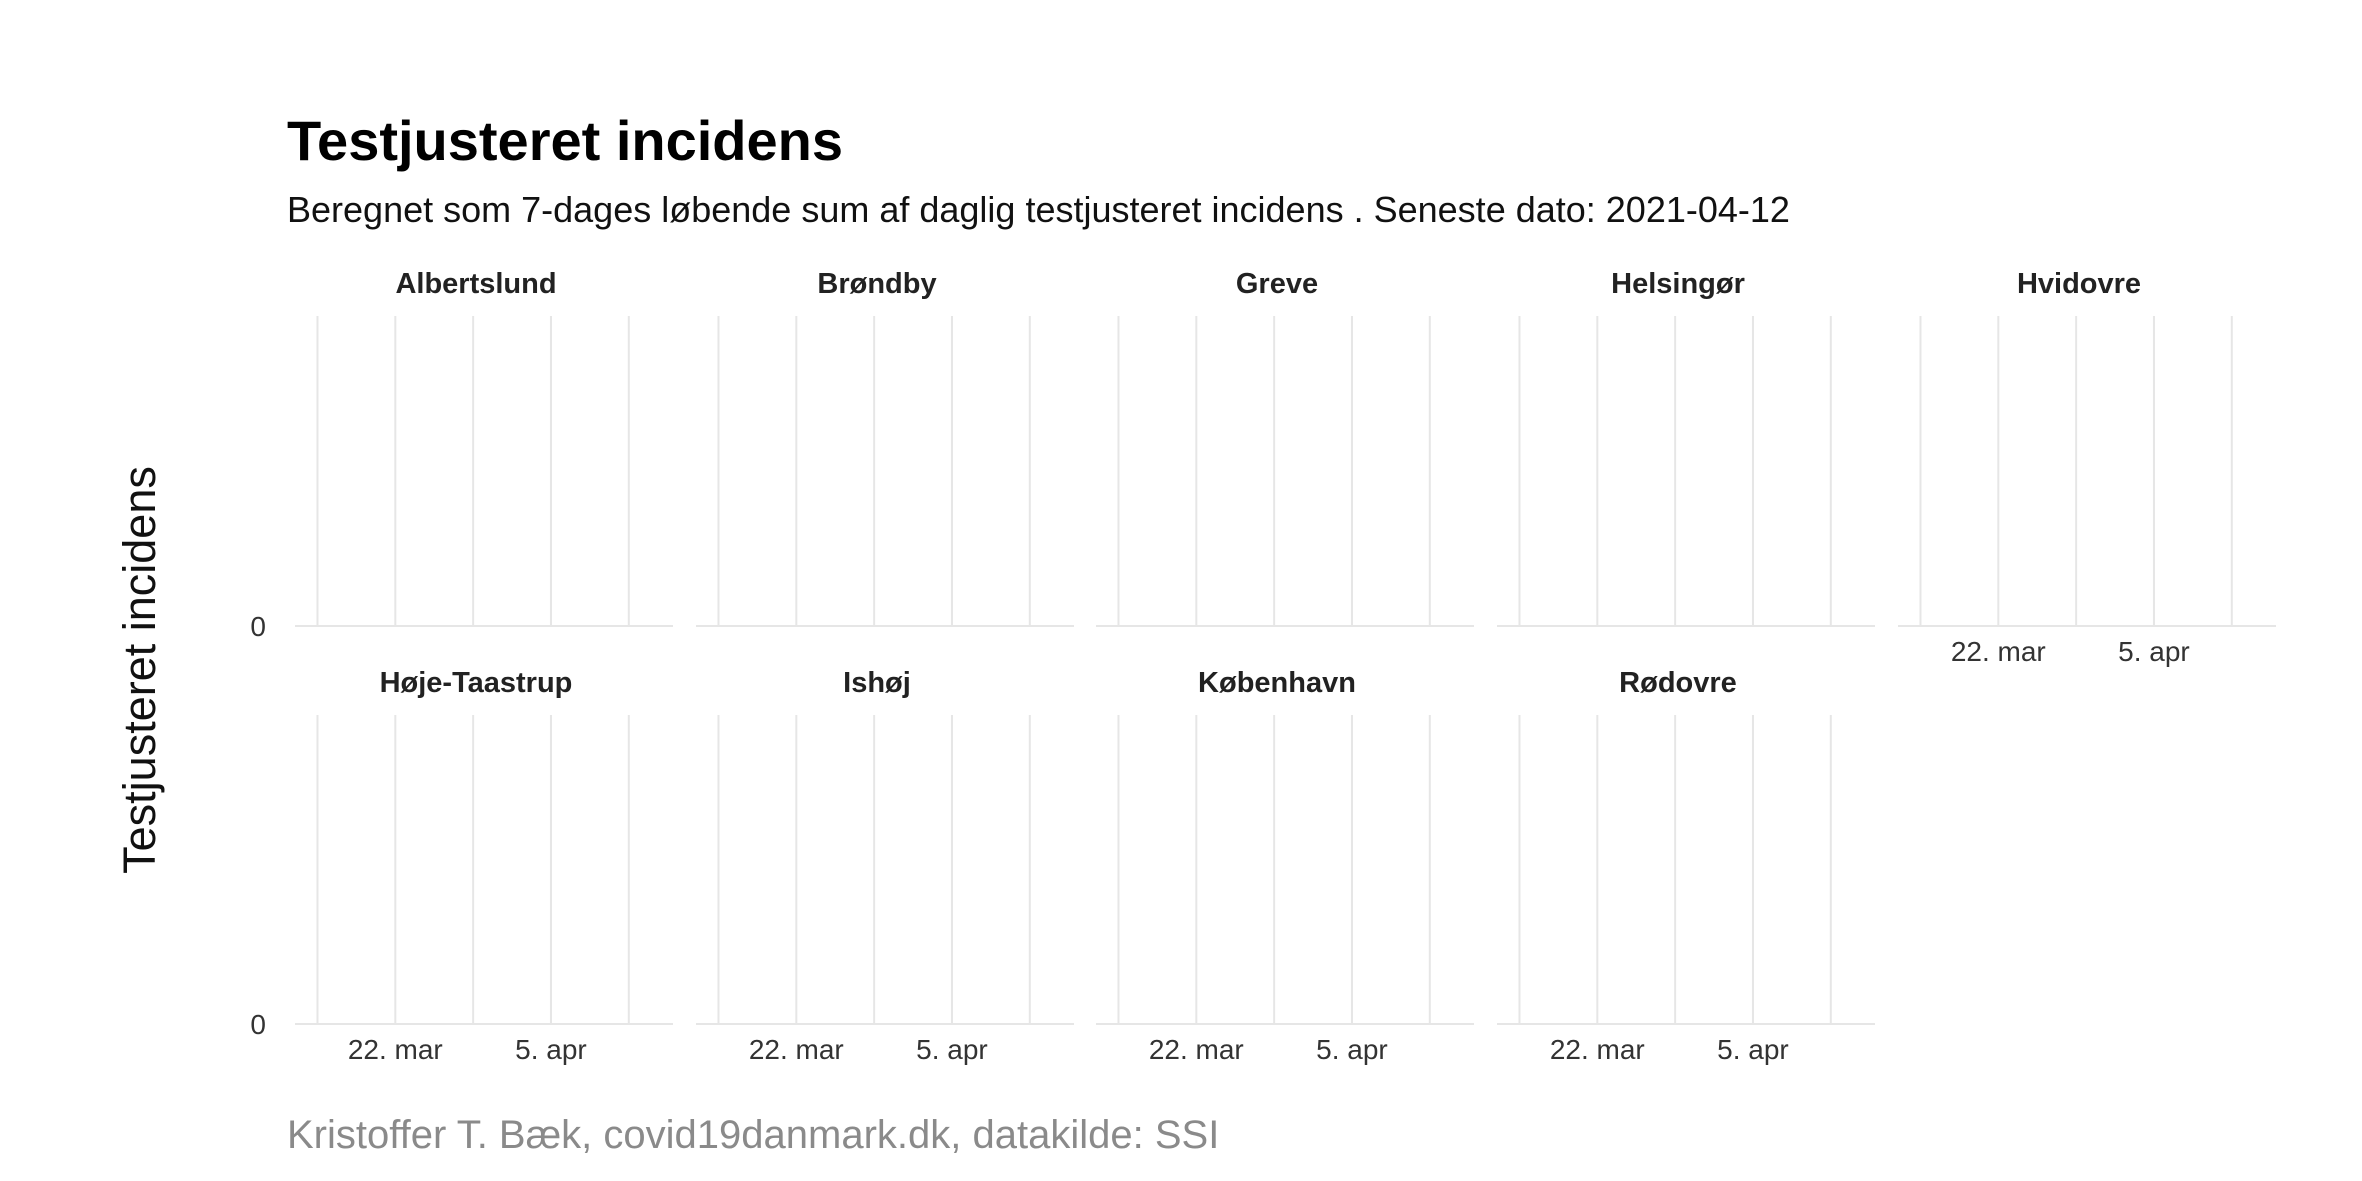 This screenshot has width=2362, height=1181. I want to click on facet-panel-ishøj: Ishøj 22. mar 5. apr, so click(885, 866).